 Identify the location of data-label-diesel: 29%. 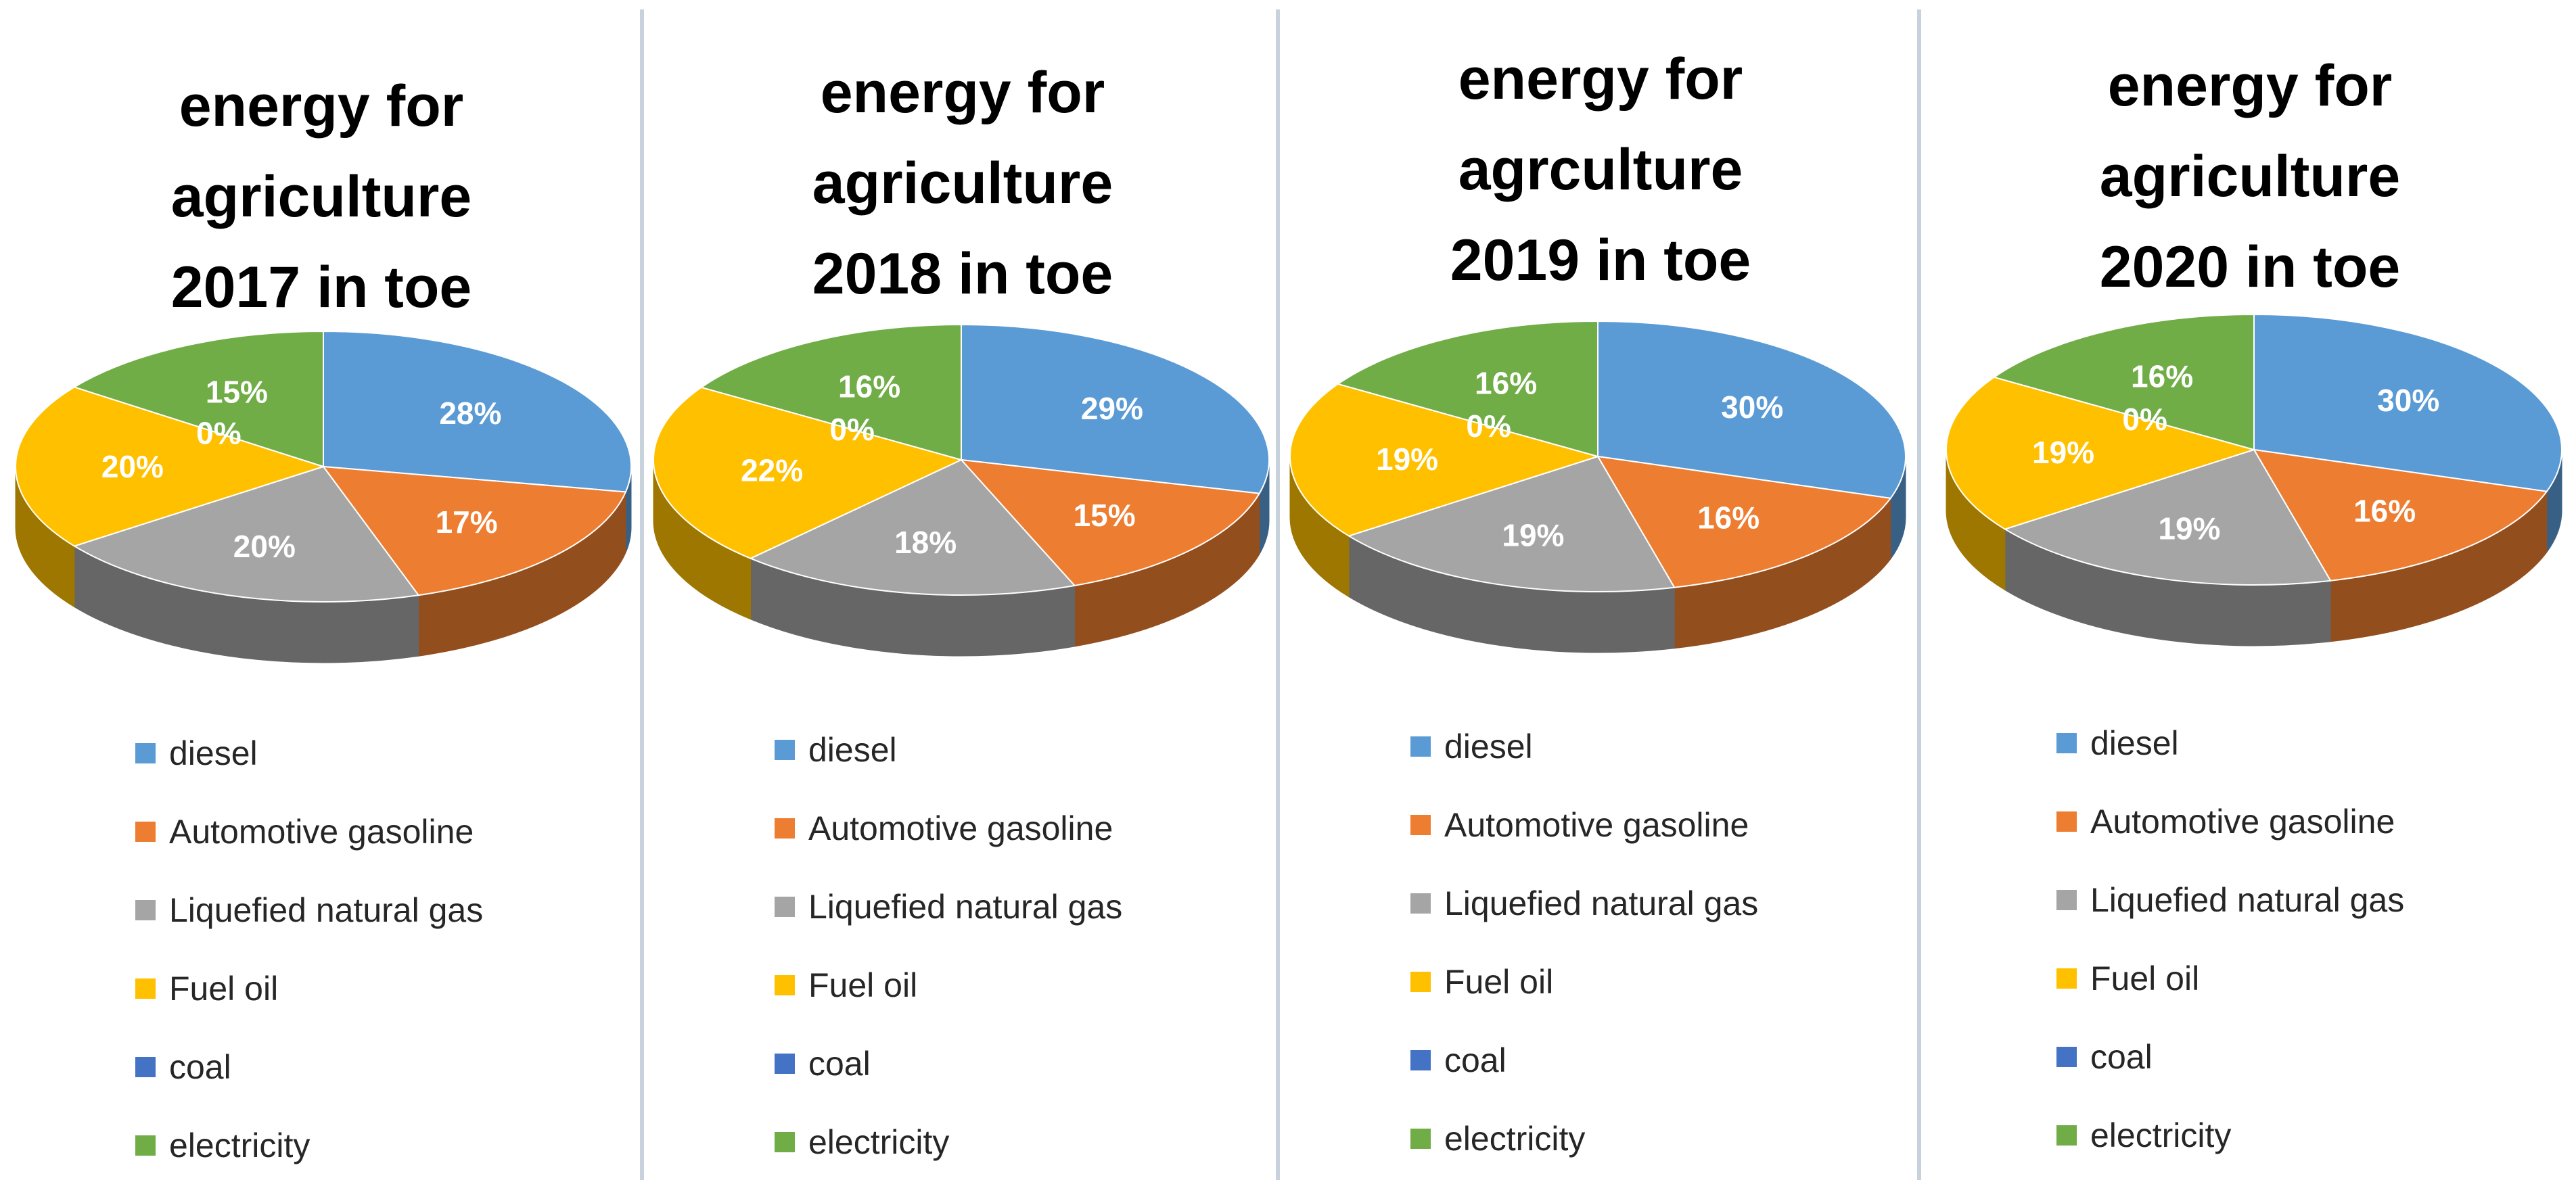
(1112, 408).